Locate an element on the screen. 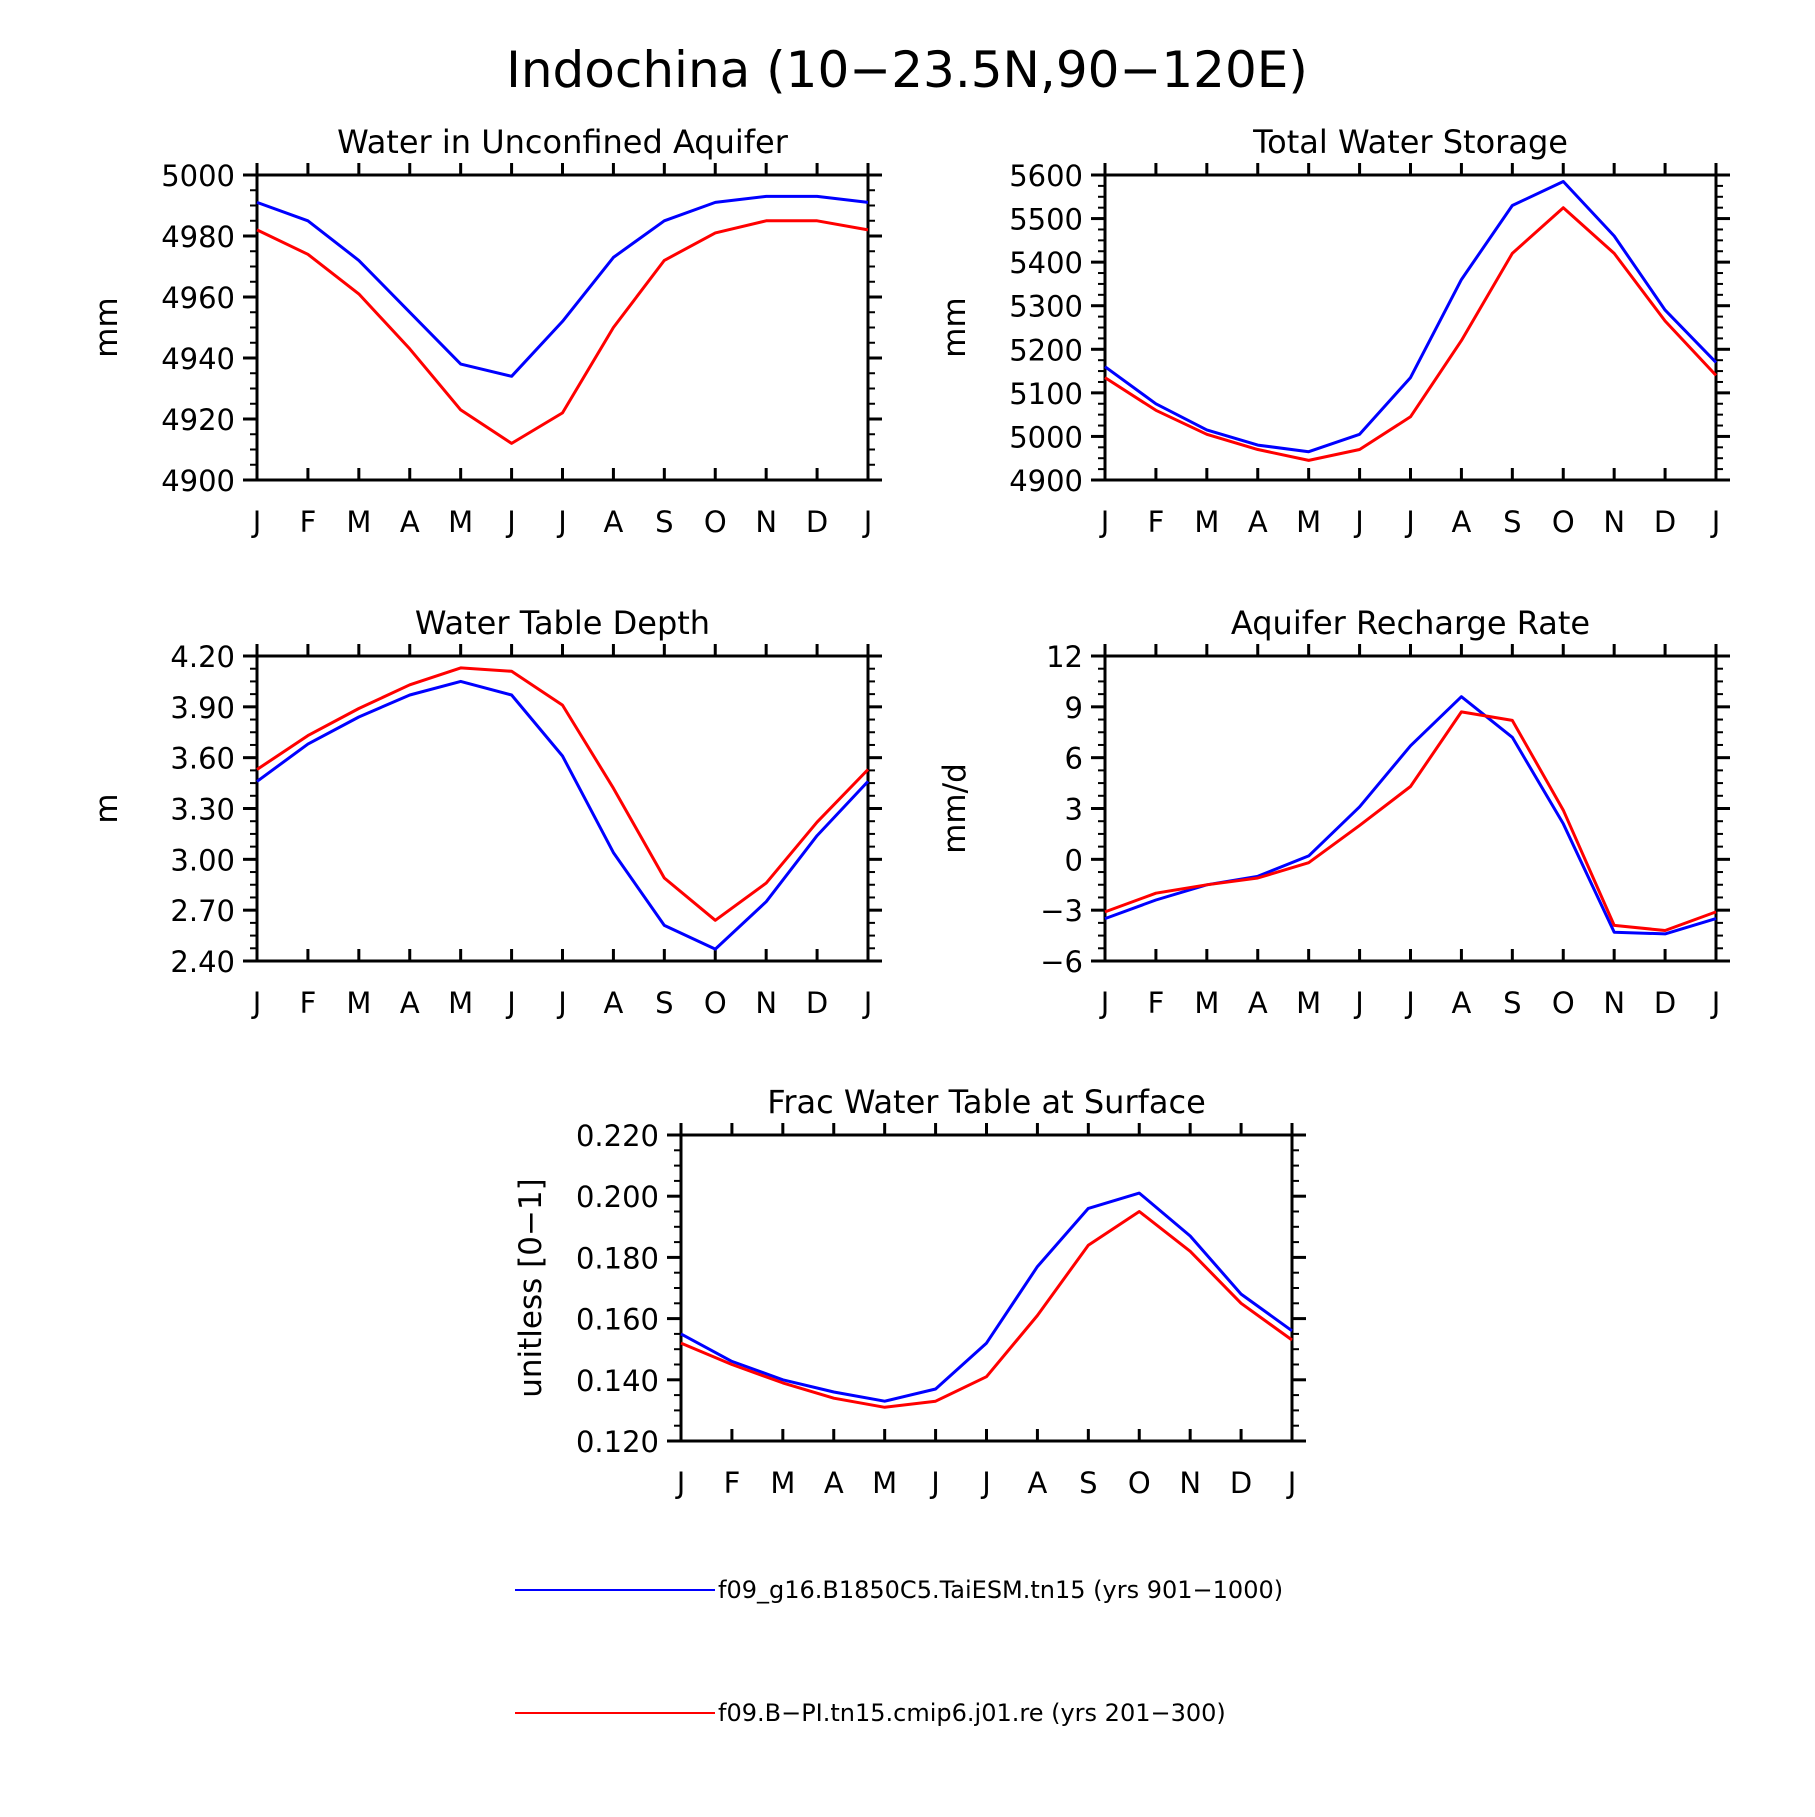  y-tick-label: 5500 is located at coordinates (1046, 220).